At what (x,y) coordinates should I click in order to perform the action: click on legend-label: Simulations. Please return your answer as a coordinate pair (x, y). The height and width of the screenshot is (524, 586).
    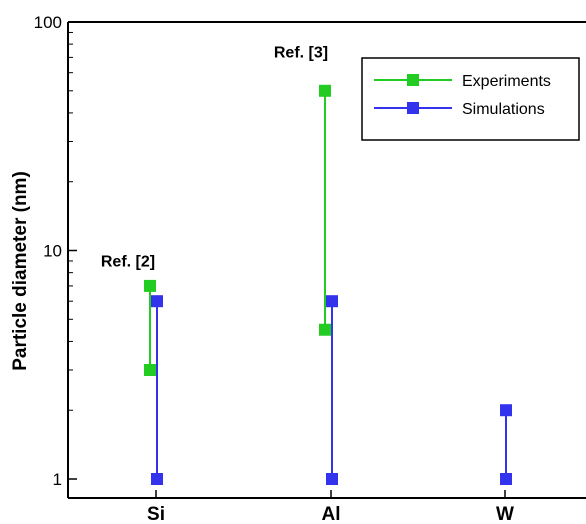
    Looking at the image, I should click on (503, 109).